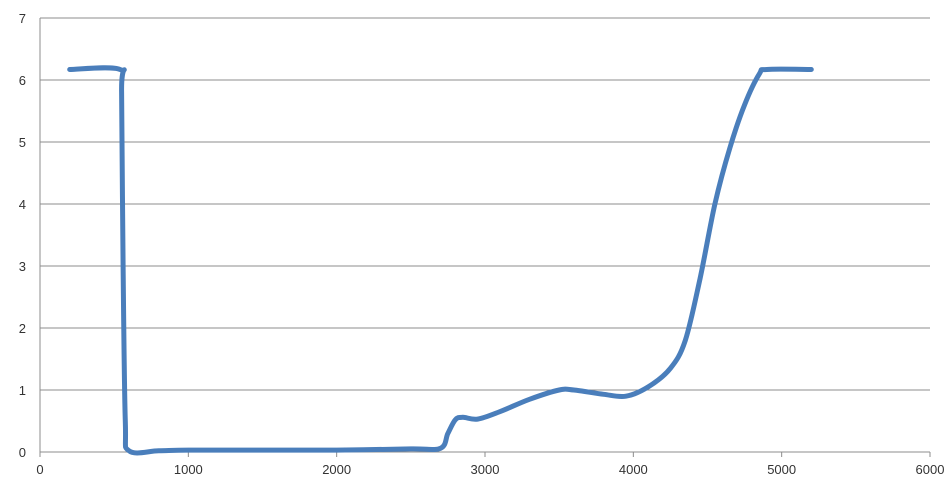 The width and height of the screenshot is (951, 485). I want to click on x-tick-label: 0, so click(39, 469).